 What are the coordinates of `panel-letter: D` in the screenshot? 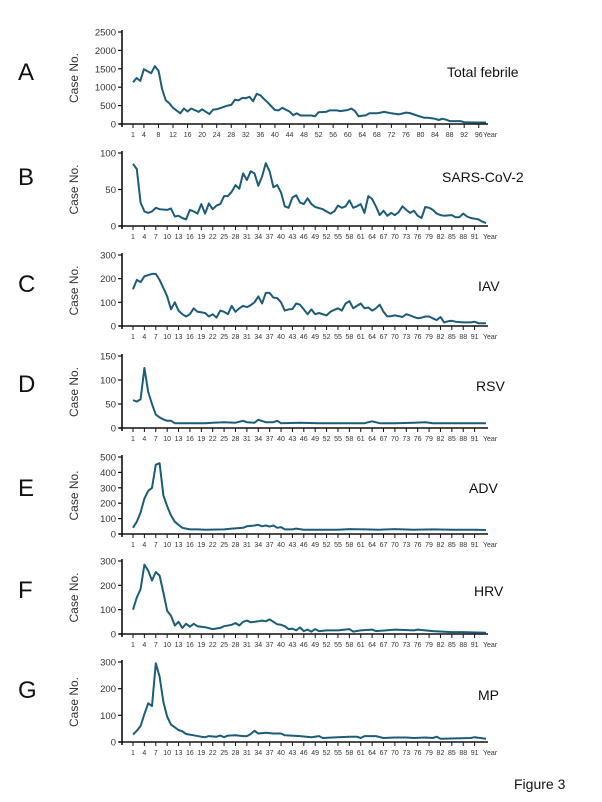 It's located at (26, 384).